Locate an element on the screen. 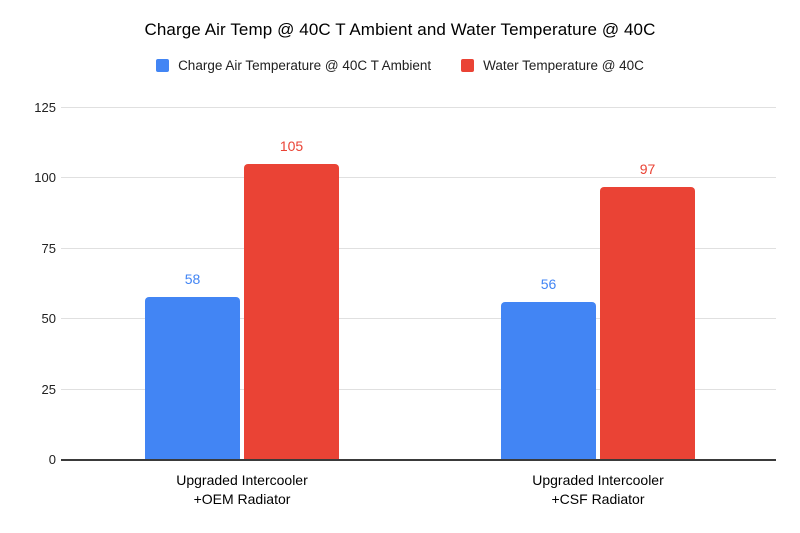 The height and width of the screenshot is (533, 800). x-axis-category-label: Upgraded Intercooler +OEM Radiator is located at coordinates (242, 489).